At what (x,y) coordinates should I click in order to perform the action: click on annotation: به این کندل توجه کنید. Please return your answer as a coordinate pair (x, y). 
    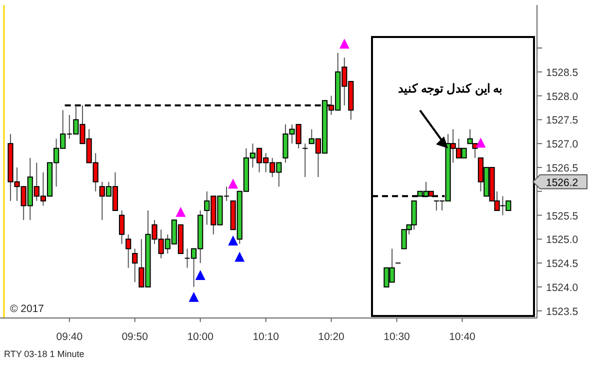
    Looking at the image, I should click on (450, 88).